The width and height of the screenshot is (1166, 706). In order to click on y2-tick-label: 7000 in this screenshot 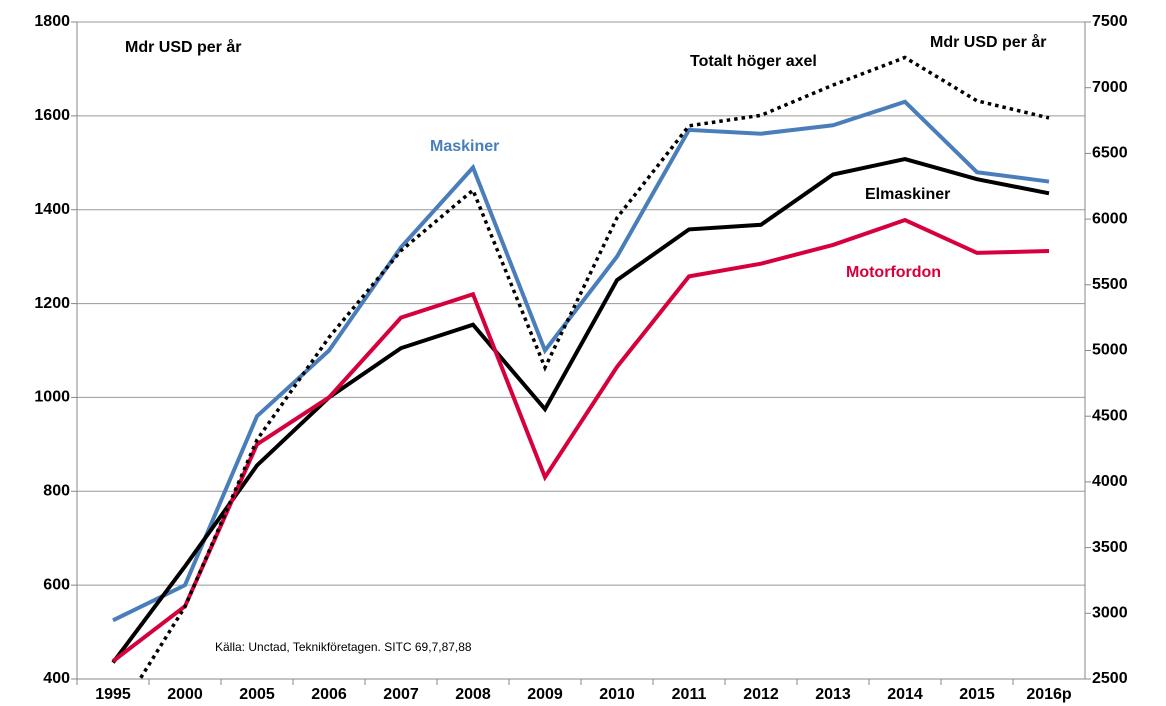, I will do `click(1110, 87)`.